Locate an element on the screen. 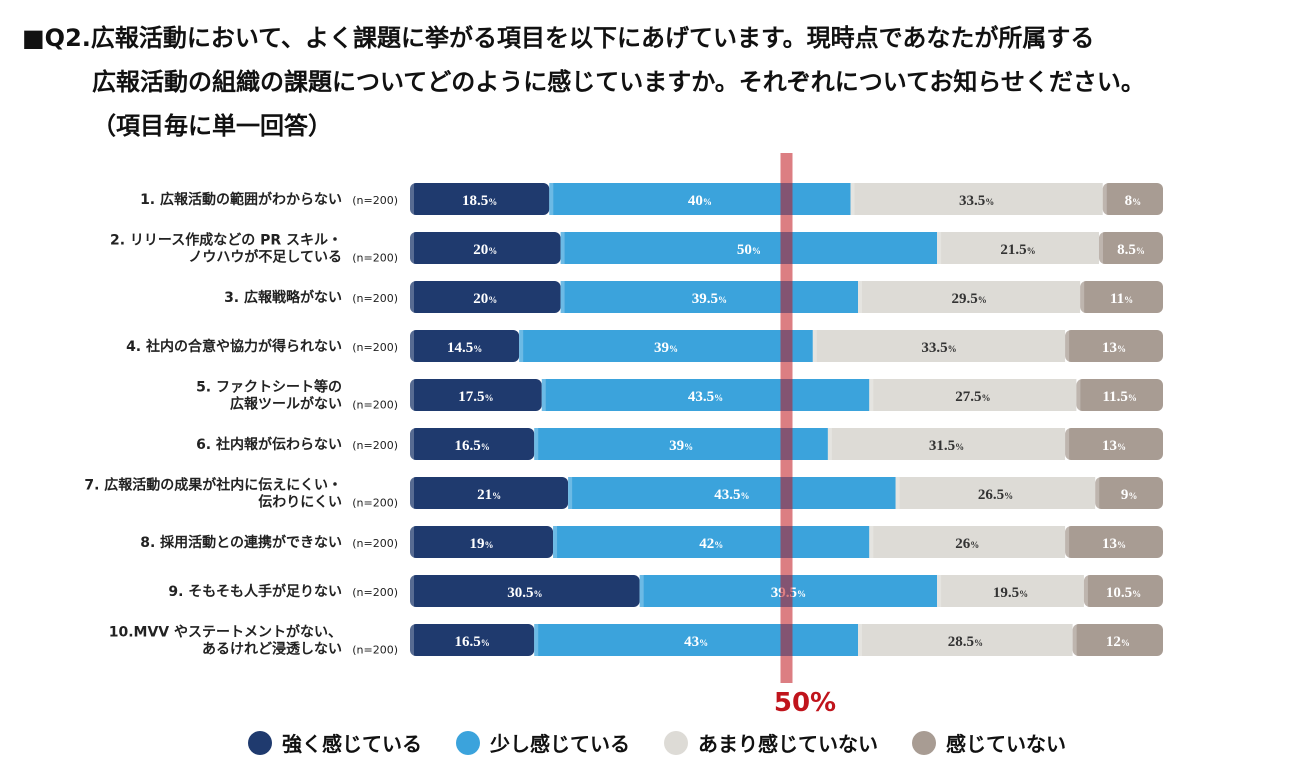 The height and width of the screenshot is (768, 1314). value-label: 26% is located at coordinates (967, 544).